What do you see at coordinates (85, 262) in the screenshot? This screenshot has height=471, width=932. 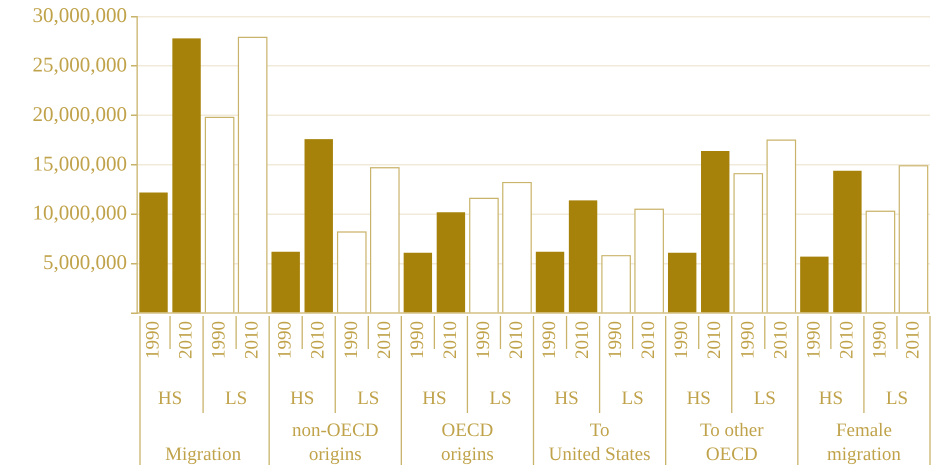 I see `y-tick-label: 5,000,000` at bounding box center [85, 262].